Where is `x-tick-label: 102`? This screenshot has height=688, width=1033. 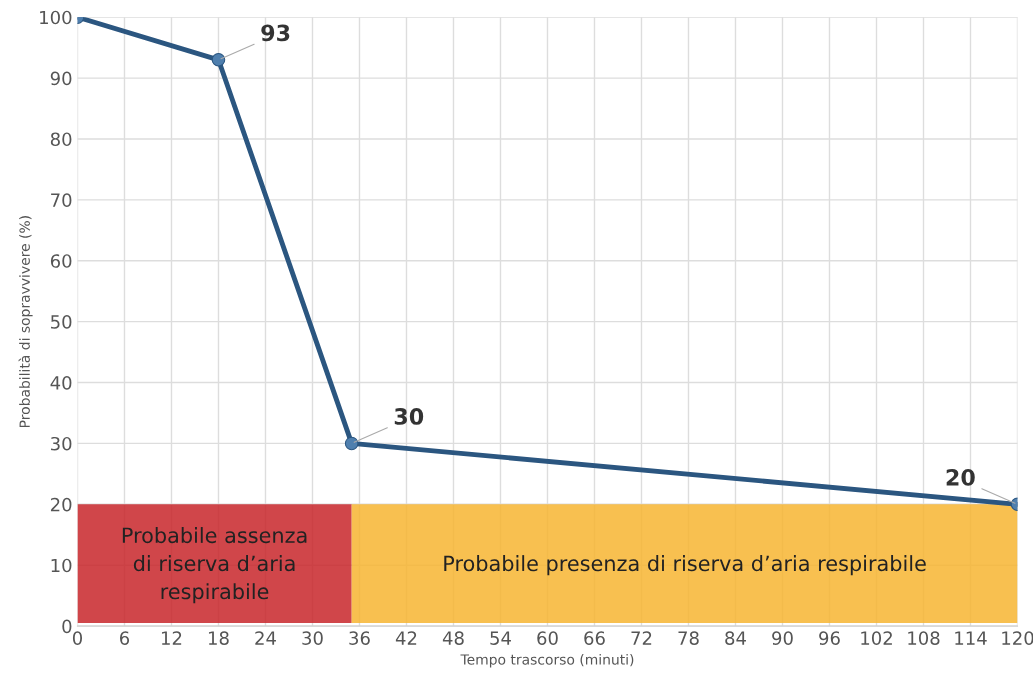
x-tick-label: 102 is located at coordinates (876, 638).